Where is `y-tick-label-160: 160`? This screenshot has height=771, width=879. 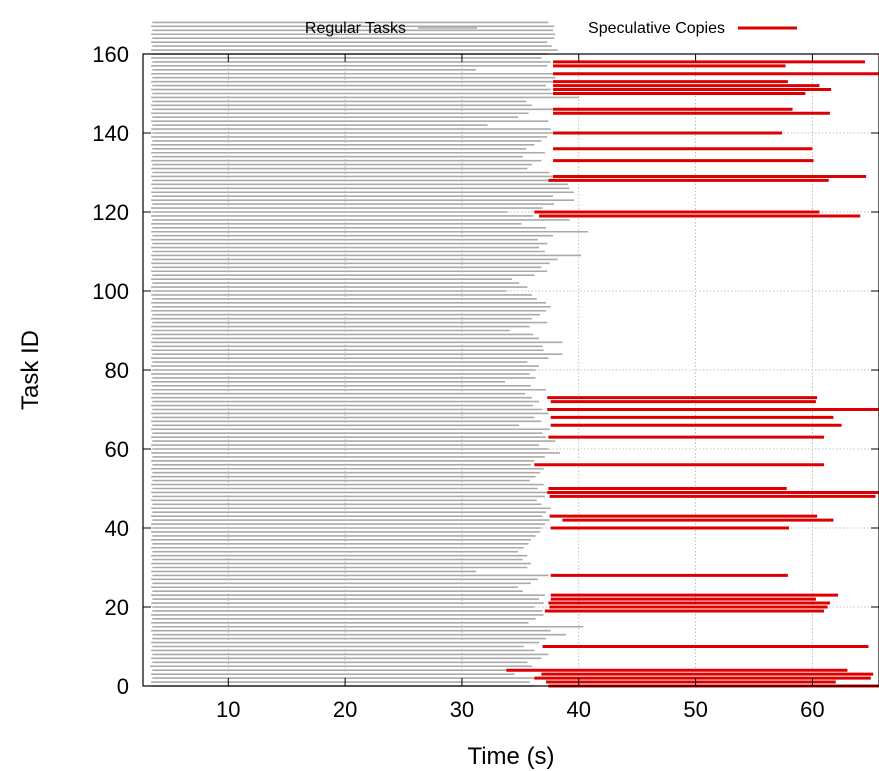 y-tick-label-160: 160 is located at coordinates (110, 54).